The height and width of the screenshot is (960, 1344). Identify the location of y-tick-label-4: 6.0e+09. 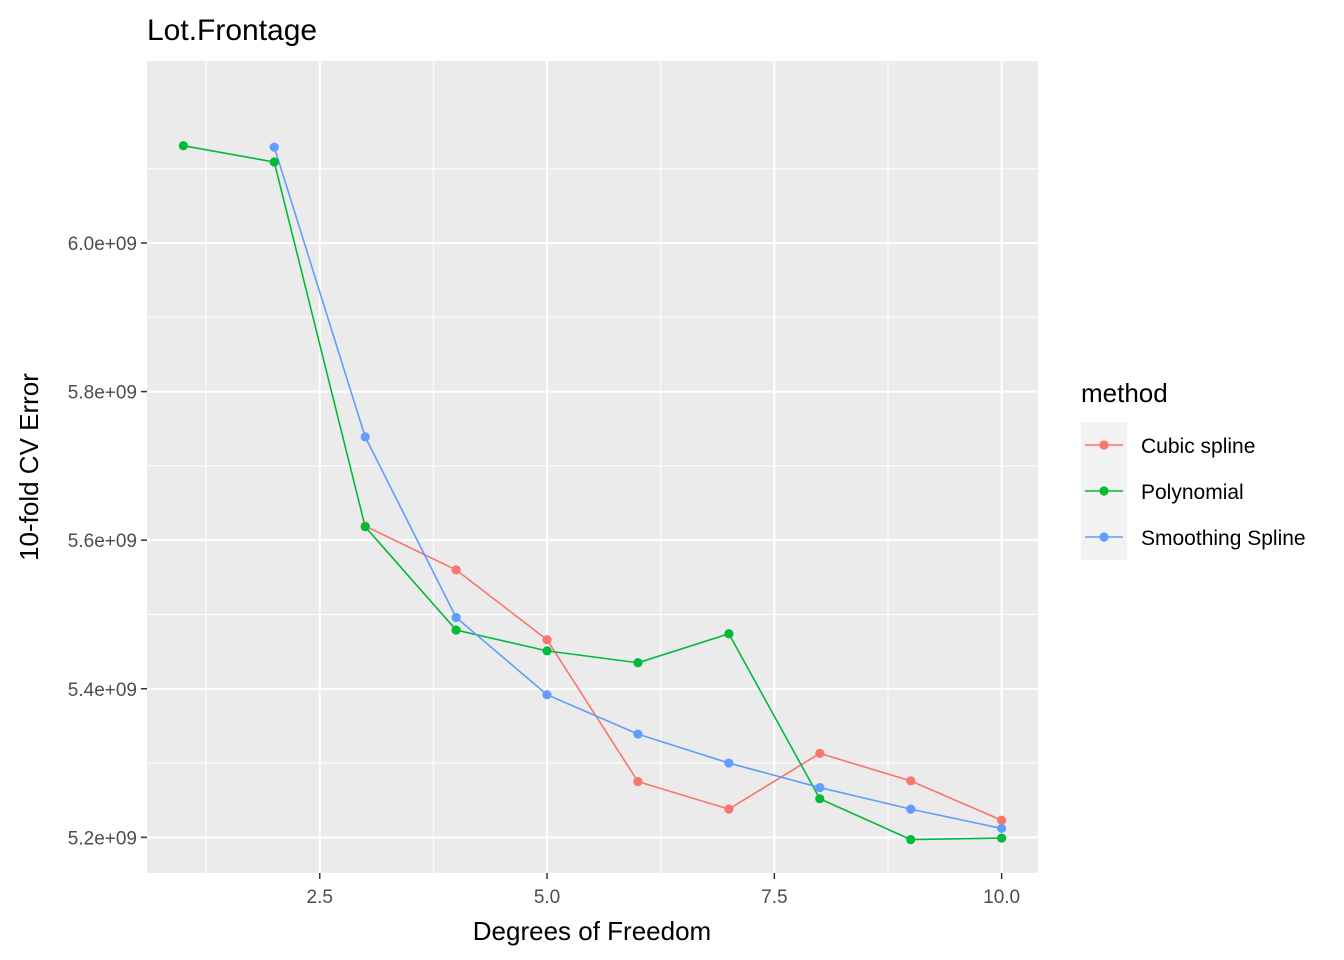
(102, 244).